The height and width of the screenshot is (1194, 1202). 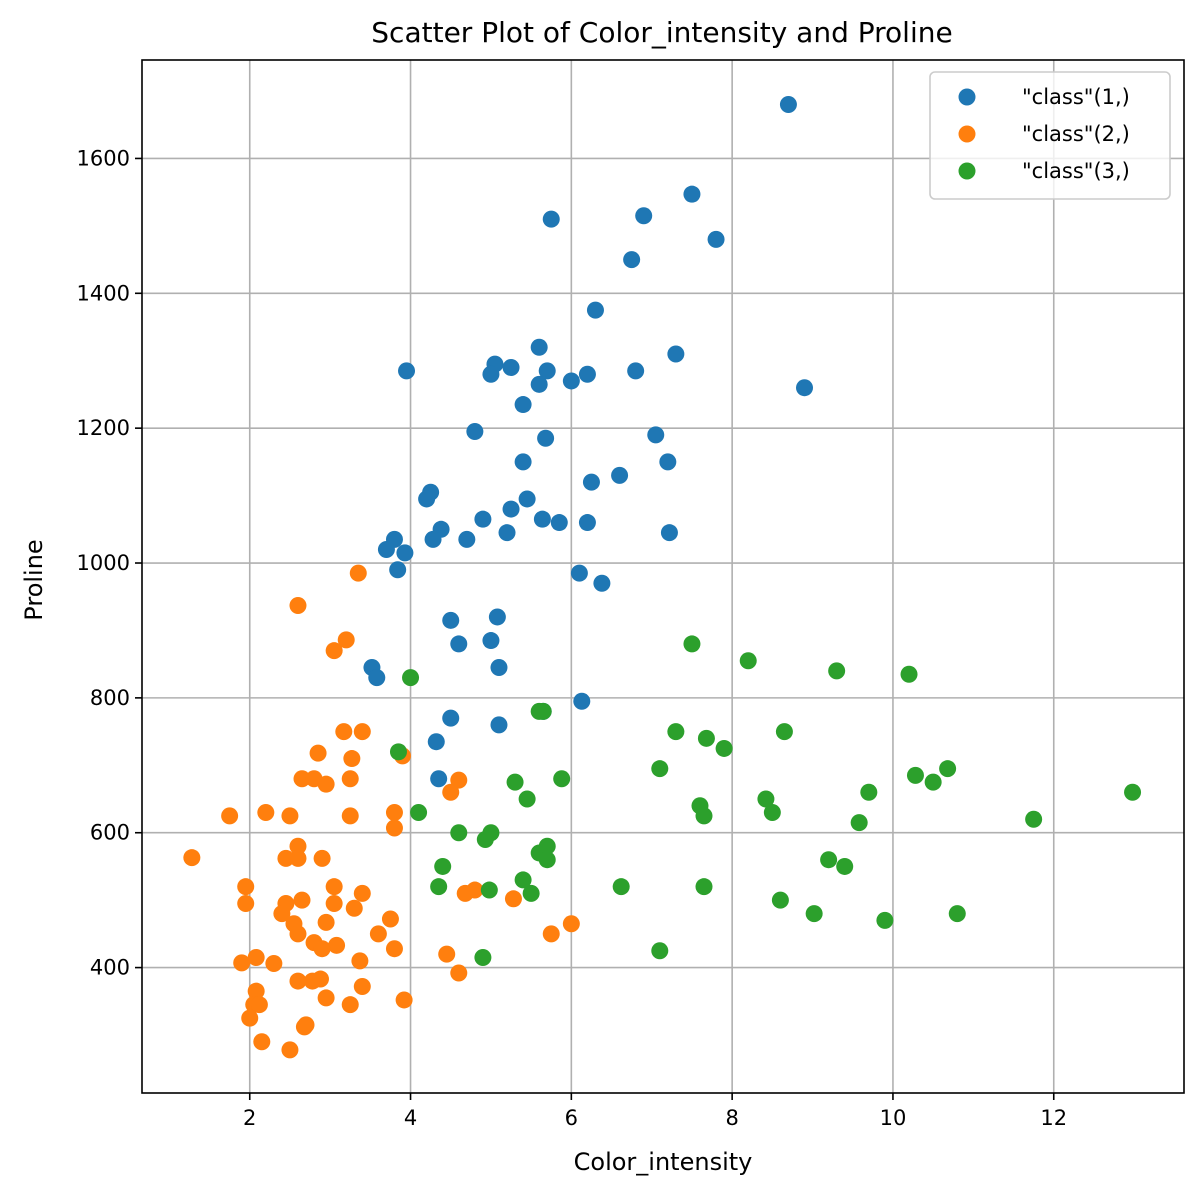 I want to click on y-axis-label: Proline, so click(x=34, y=579).